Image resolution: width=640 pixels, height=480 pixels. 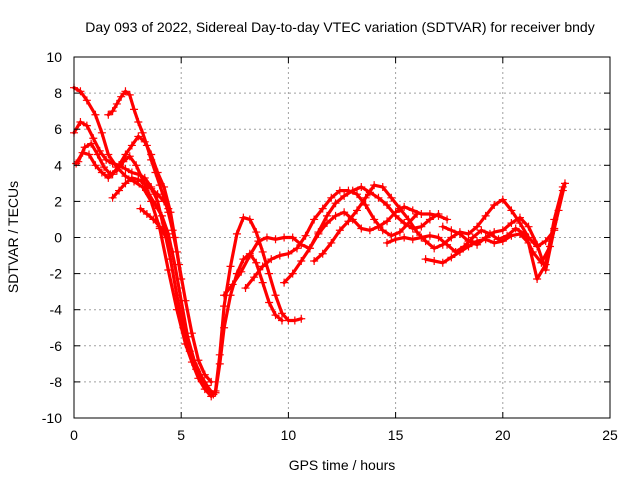 What do you see at coordinates (56, 310) in the screenshot?
I see `y-tick-label: -4` at bounding box center [56, 310].